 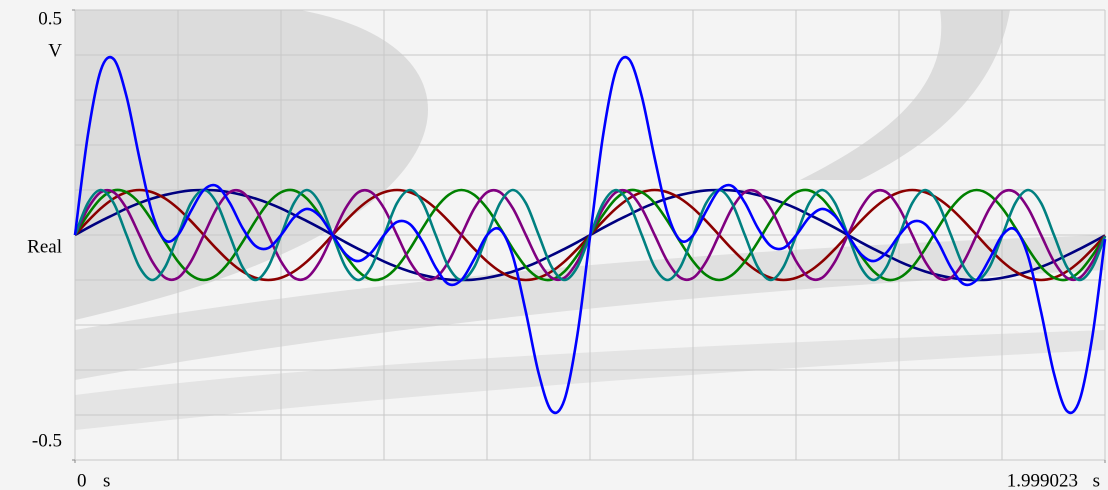 I want to click on y-label: Real, so click(x=44, y=246).